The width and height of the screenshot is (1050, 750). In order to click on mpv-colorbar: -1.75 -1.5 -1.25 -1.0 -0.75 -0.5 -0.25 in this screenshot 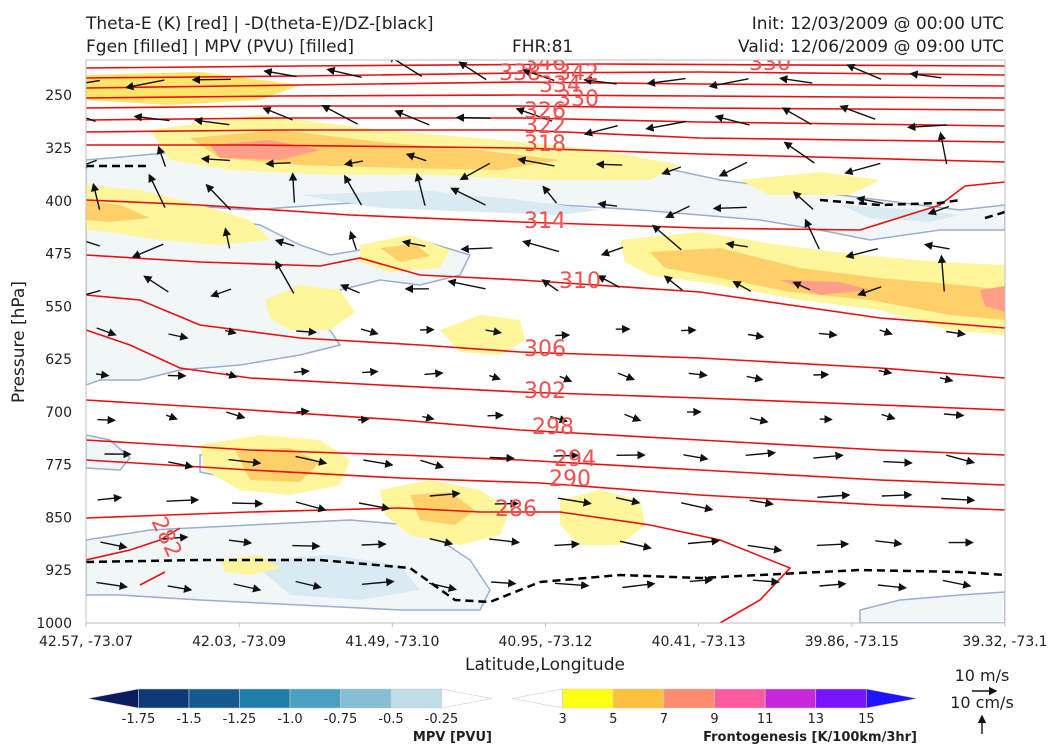, I will do `click(290, 707)`.